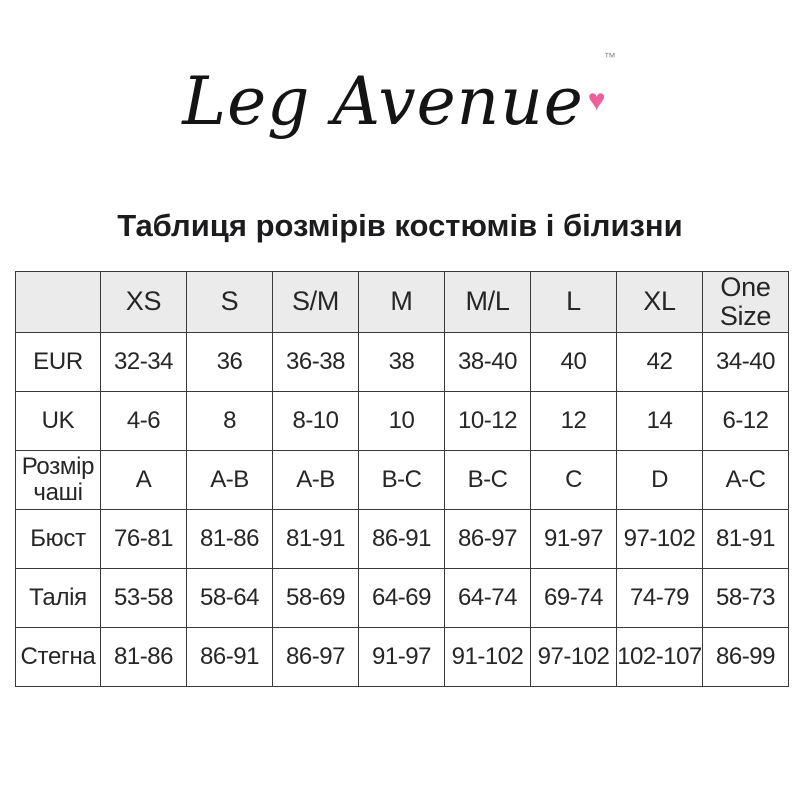 Image resolution: width=800 pixels, height=800 pixels. Describe the element at coordinates (659, 598) in the screenshot. I see `table-cell: 74-79` at that location.